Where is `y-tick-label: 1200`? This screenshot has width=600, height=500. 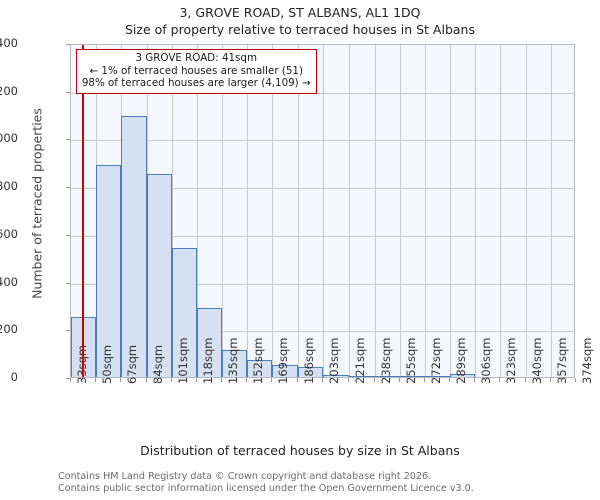
y-tick-label: 1200 is located at coordinates (9, 90).